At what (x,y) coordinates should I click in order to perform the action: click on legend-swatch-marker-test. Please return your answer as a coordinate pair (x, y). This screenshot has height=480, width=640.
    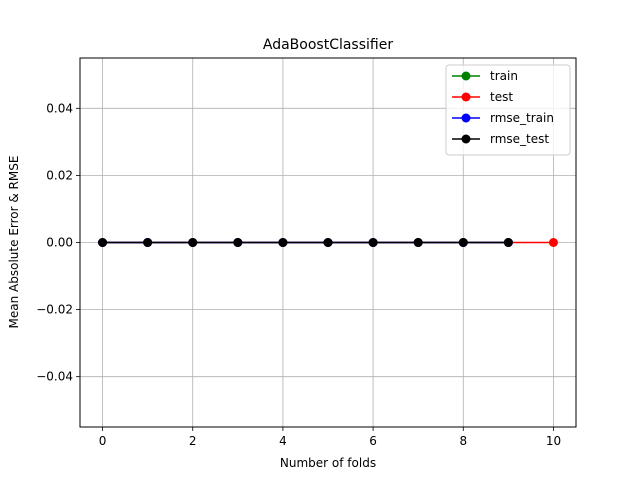
    Looking at the image, I should click on (466, 97).